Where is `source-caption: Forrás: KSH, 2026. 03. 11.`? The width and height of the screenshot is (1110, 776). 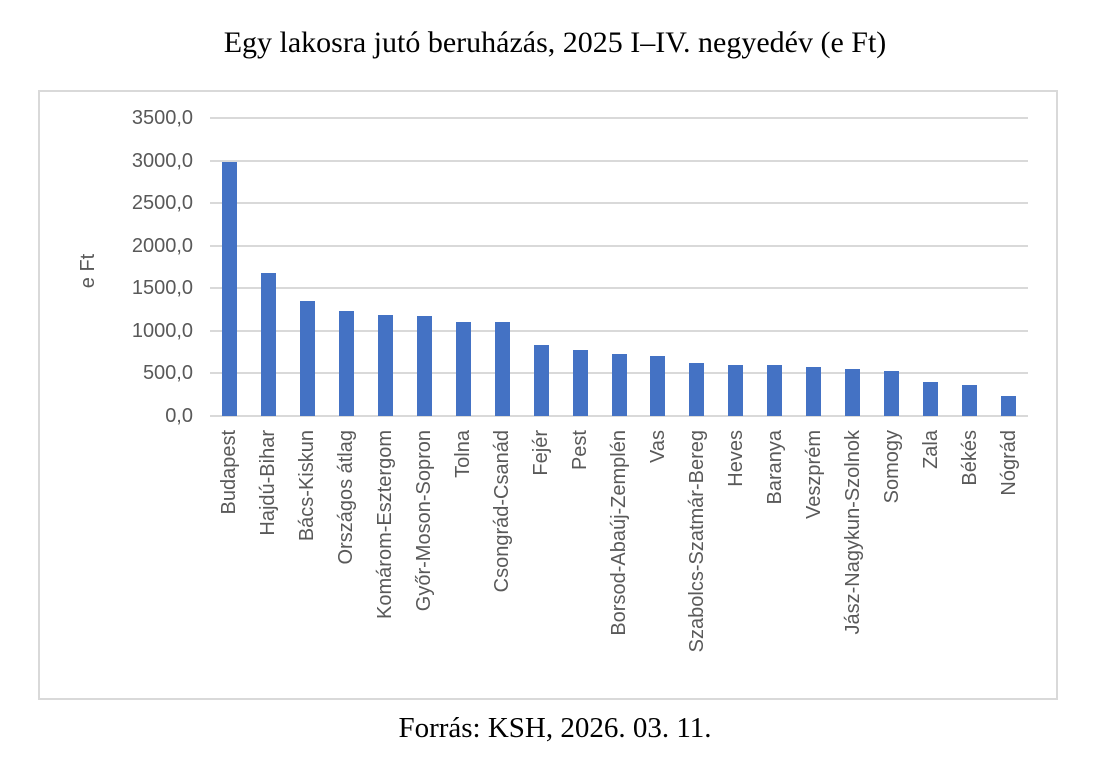
source-caption: Forrás: KSH, 2026. 03. 11. is located at coordinates (555, 728).